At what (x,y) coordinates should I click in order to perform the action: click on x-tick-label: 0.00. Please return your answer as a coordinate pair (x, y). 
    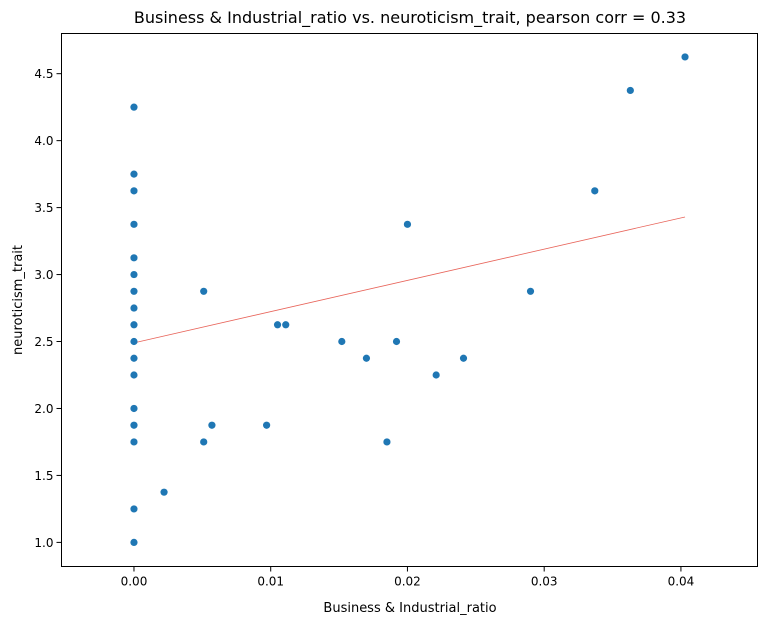
    Looking at the image, I should click on (134, 582).